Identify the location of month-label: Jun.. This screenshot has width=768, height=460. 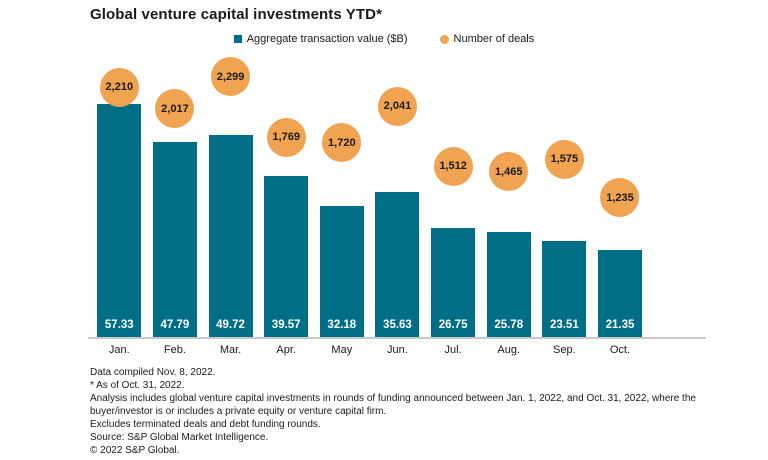
(397, 350).